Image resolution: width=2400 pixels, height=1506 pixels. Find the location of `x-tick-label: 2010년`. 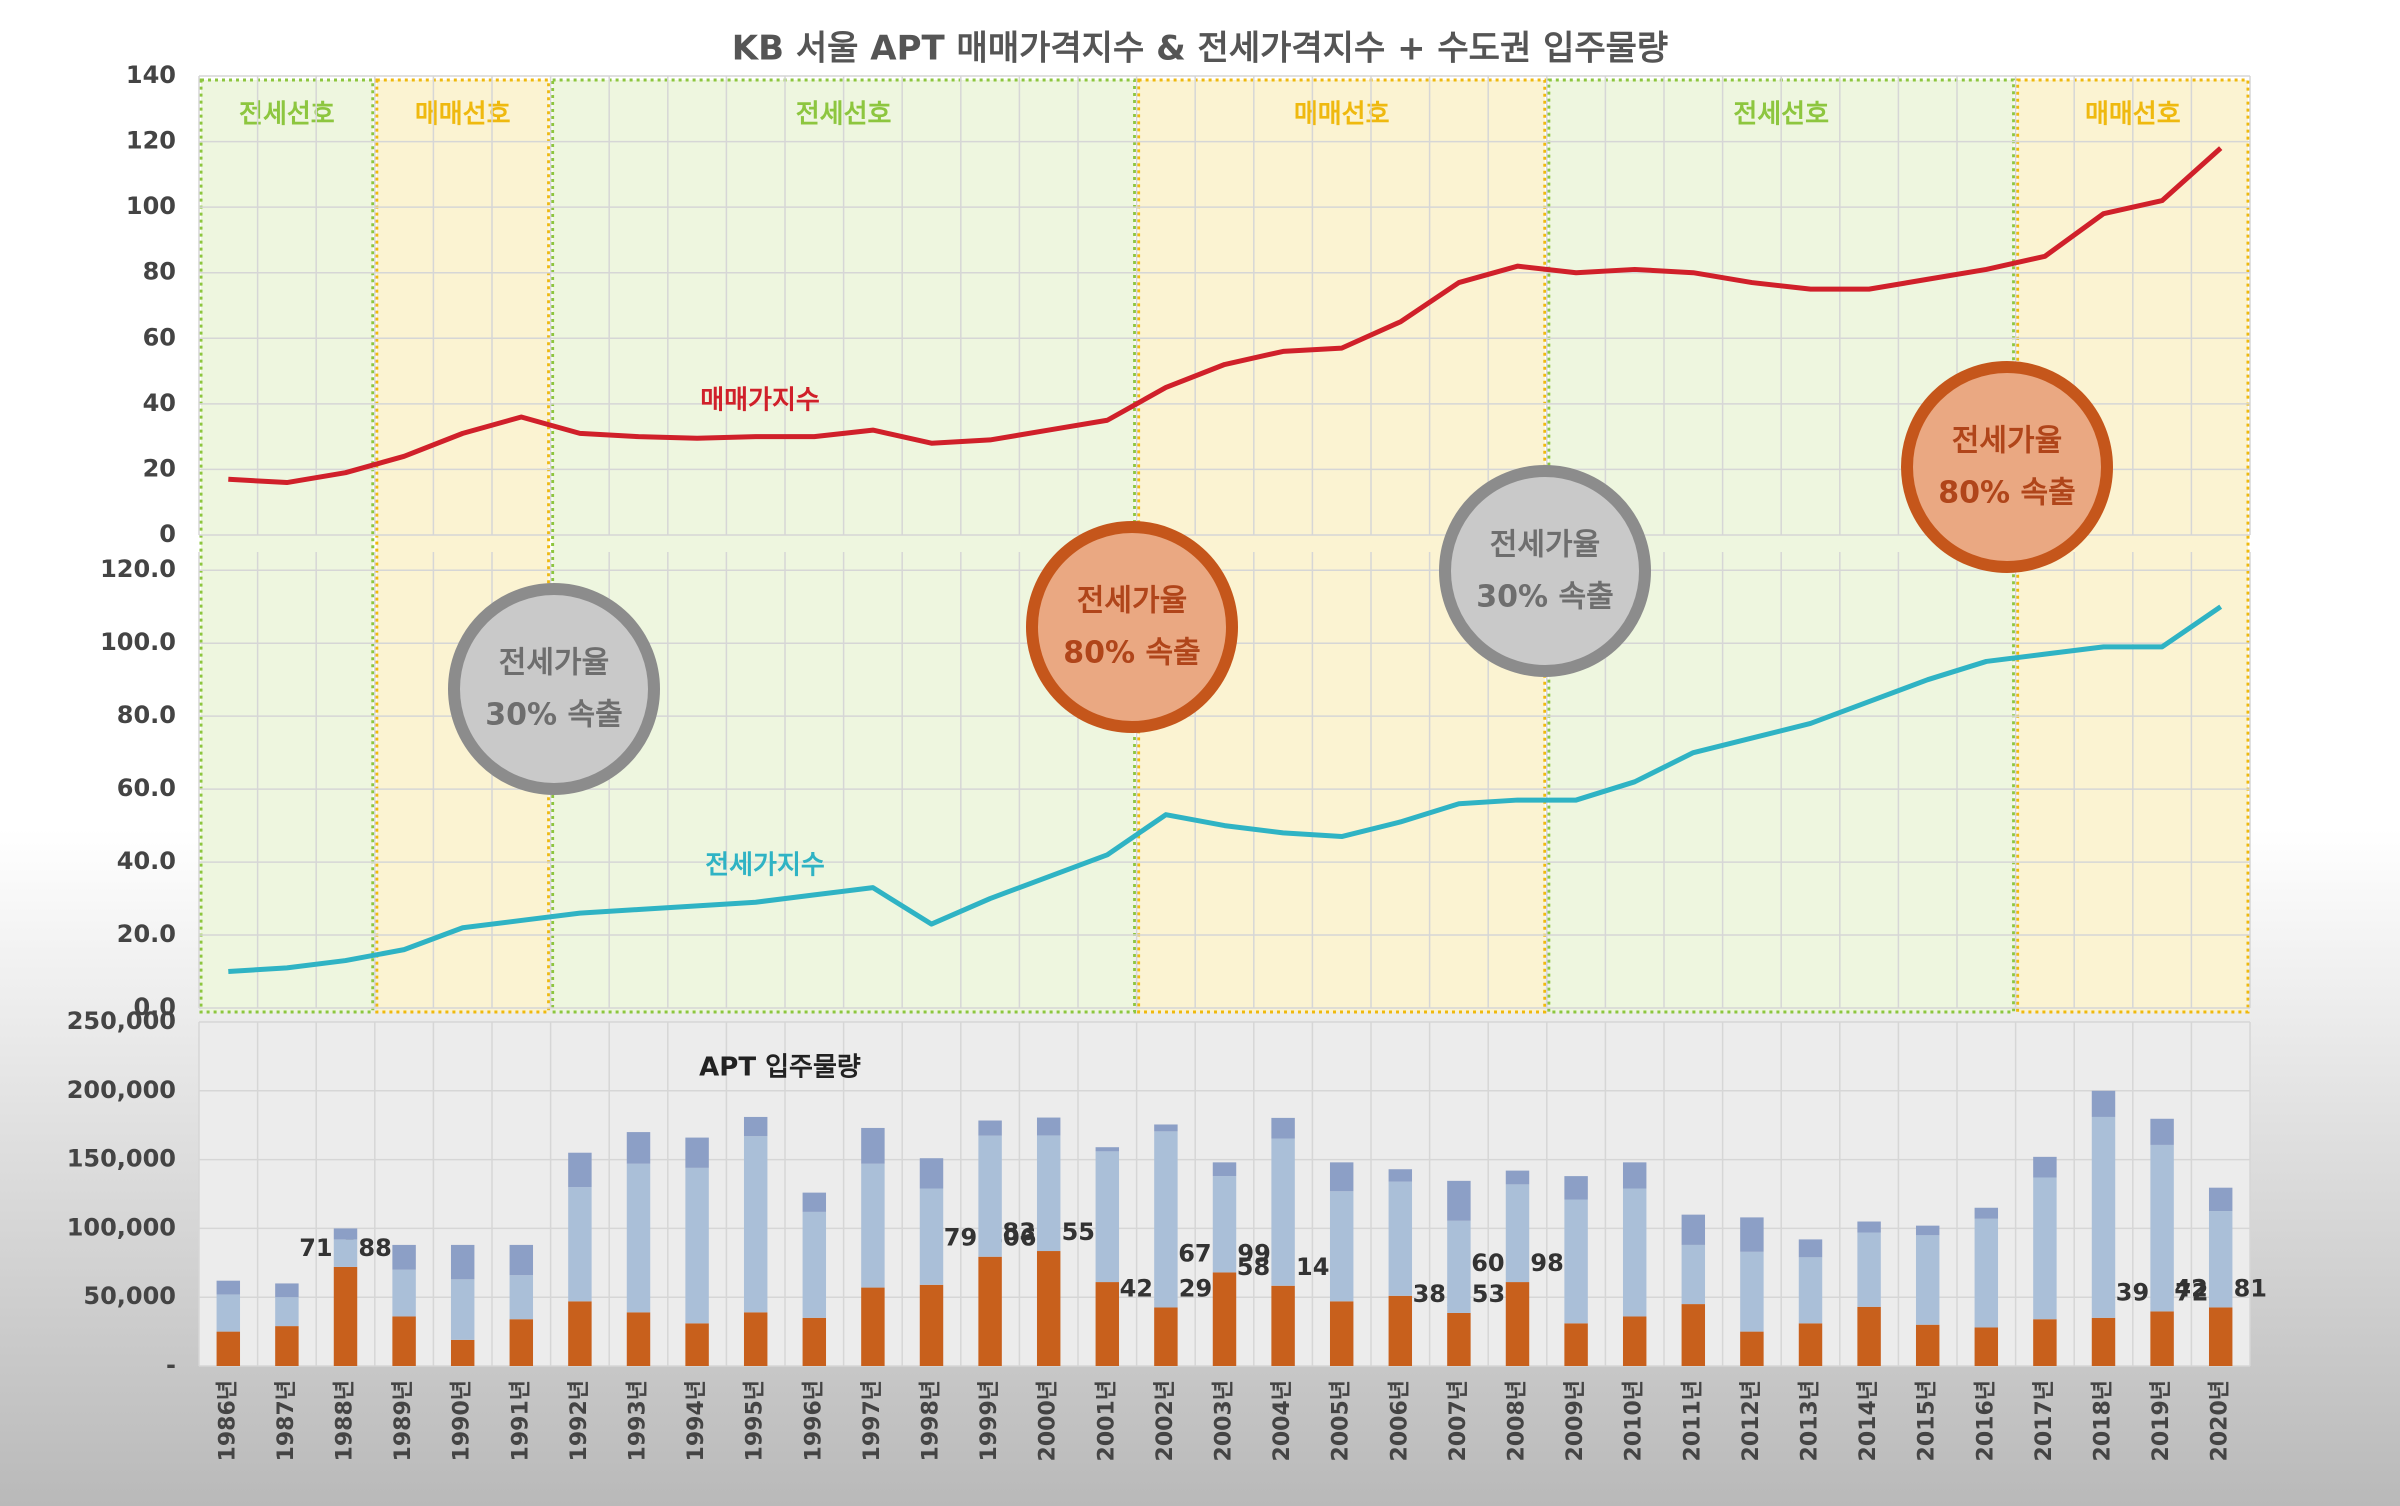

x-tick-label: 2010년 is located at coordinates (1634, 1420).